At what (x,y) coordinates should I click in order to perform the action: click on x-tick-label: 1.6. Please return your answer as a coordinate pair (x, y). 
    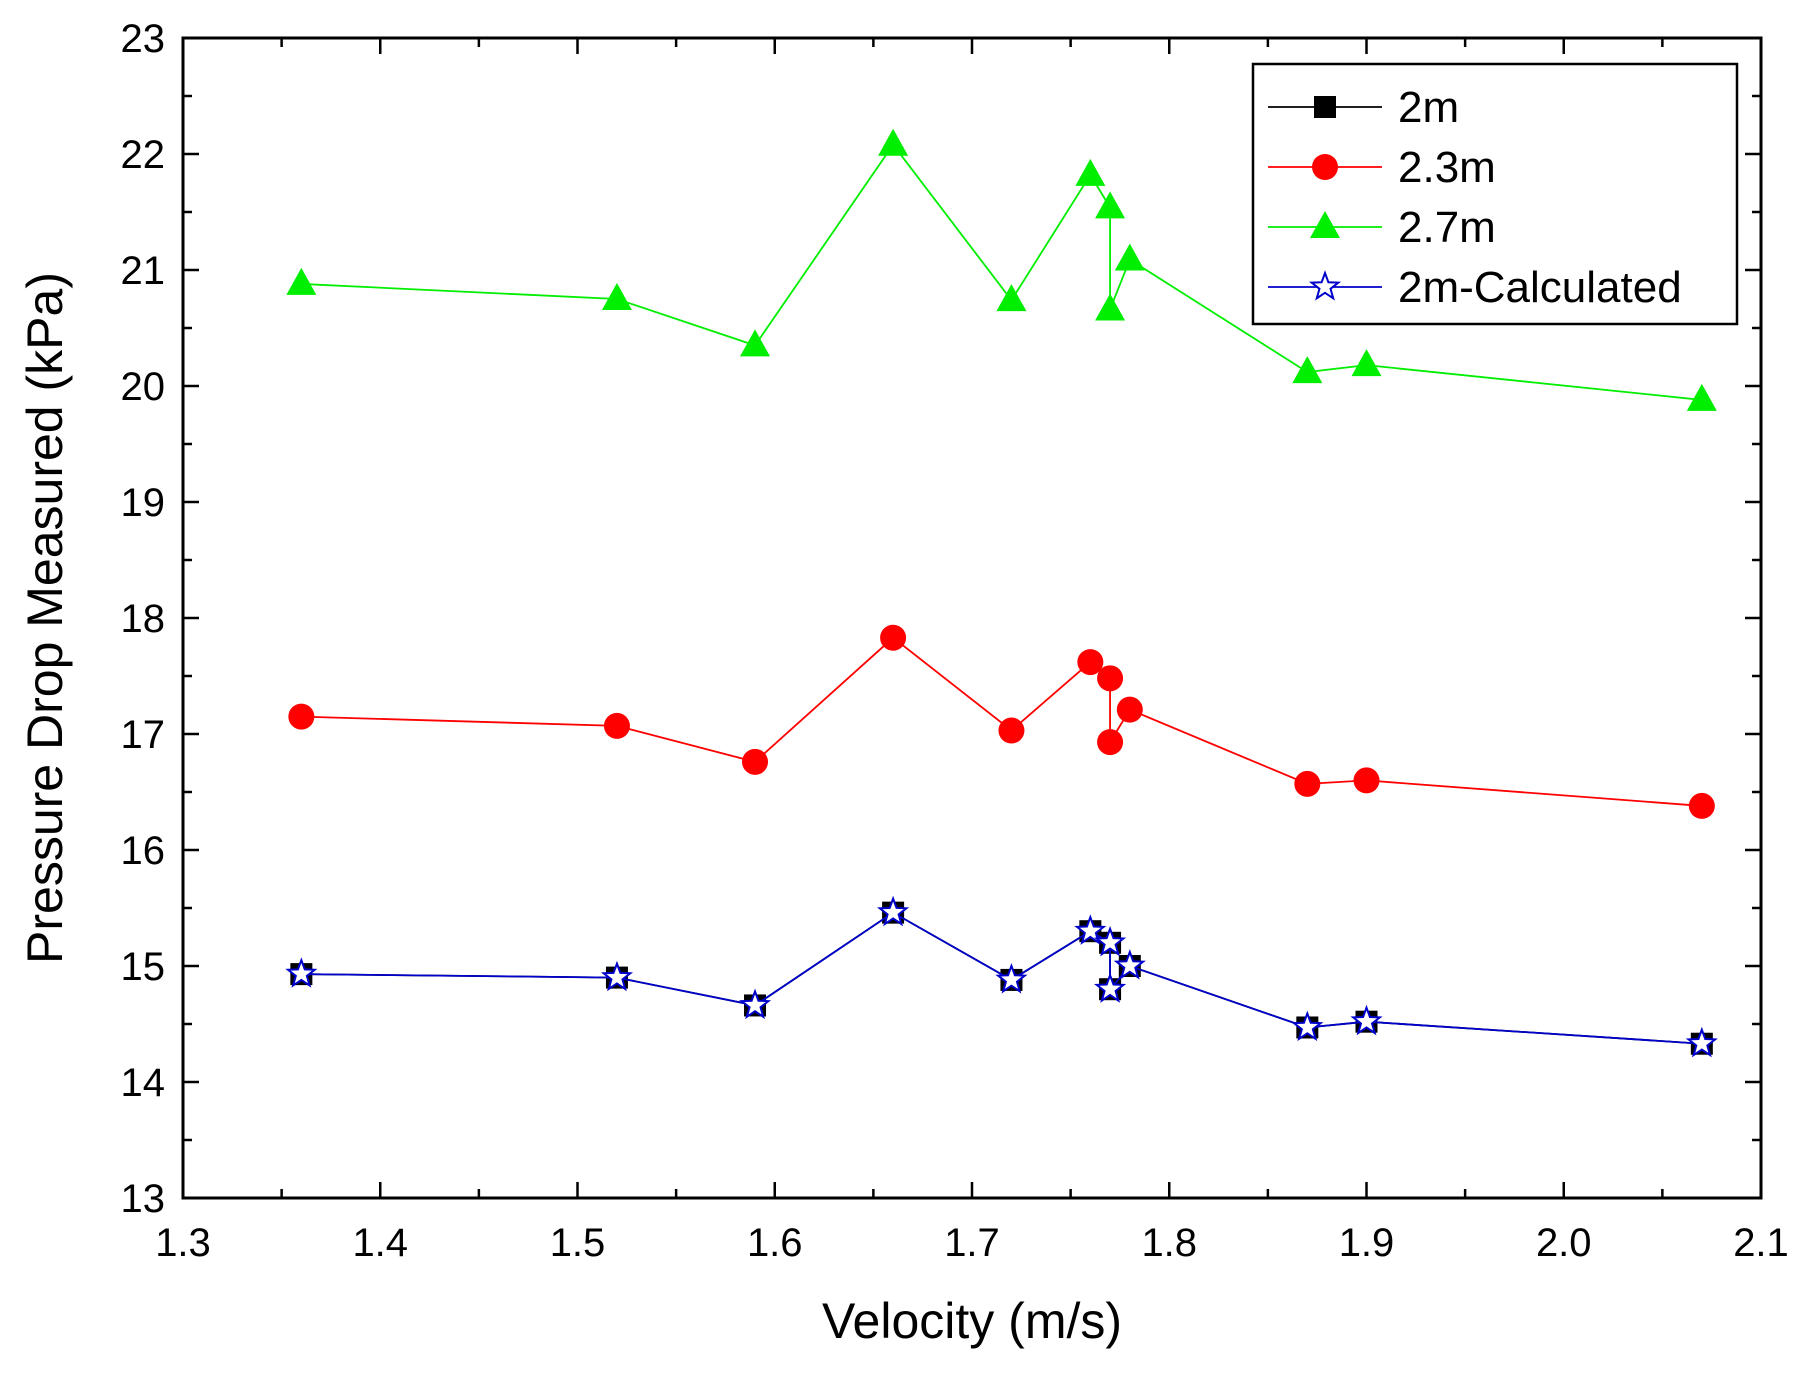
    Looking at the image, I should click on (775, 1243).